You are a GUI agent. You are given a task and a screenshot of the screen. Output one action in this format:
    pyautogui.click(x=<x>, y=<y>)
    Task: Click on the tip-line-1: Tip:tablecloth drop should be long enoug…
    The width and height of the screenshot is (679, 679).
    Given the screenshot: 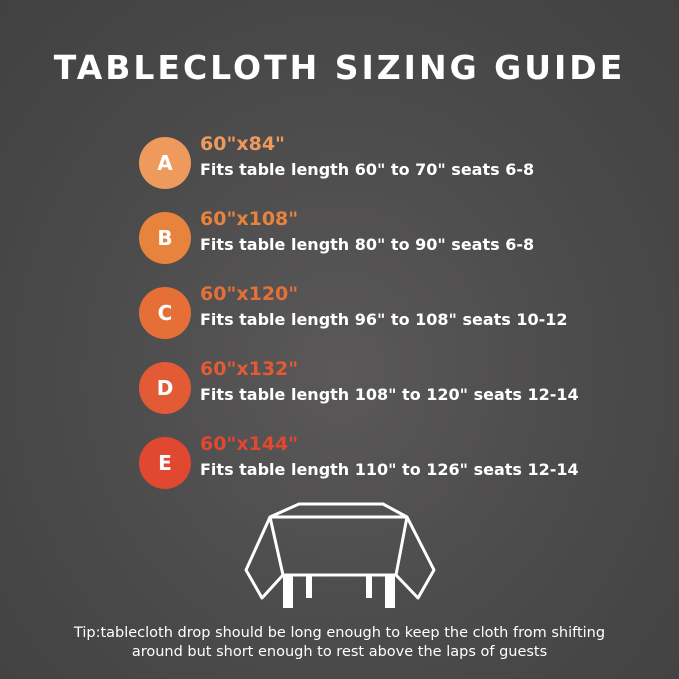 What is the action you would take?
    pyautogui.click(x=339, y=633)
    